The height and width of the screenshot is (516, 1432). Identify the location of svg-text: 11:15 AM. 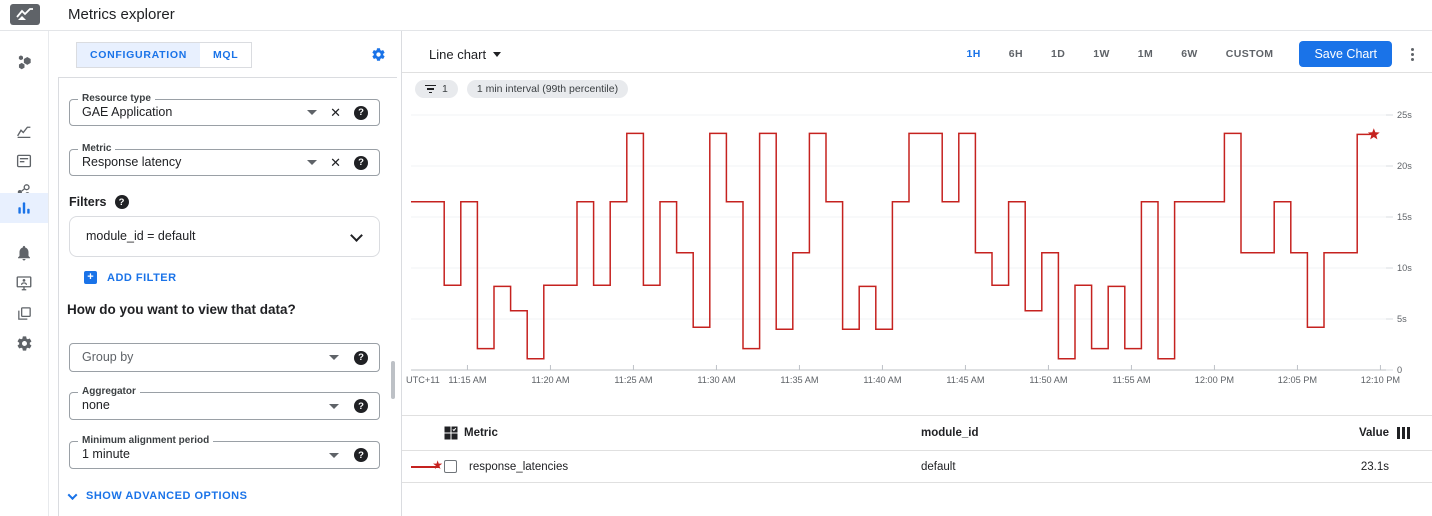
(467, 380).